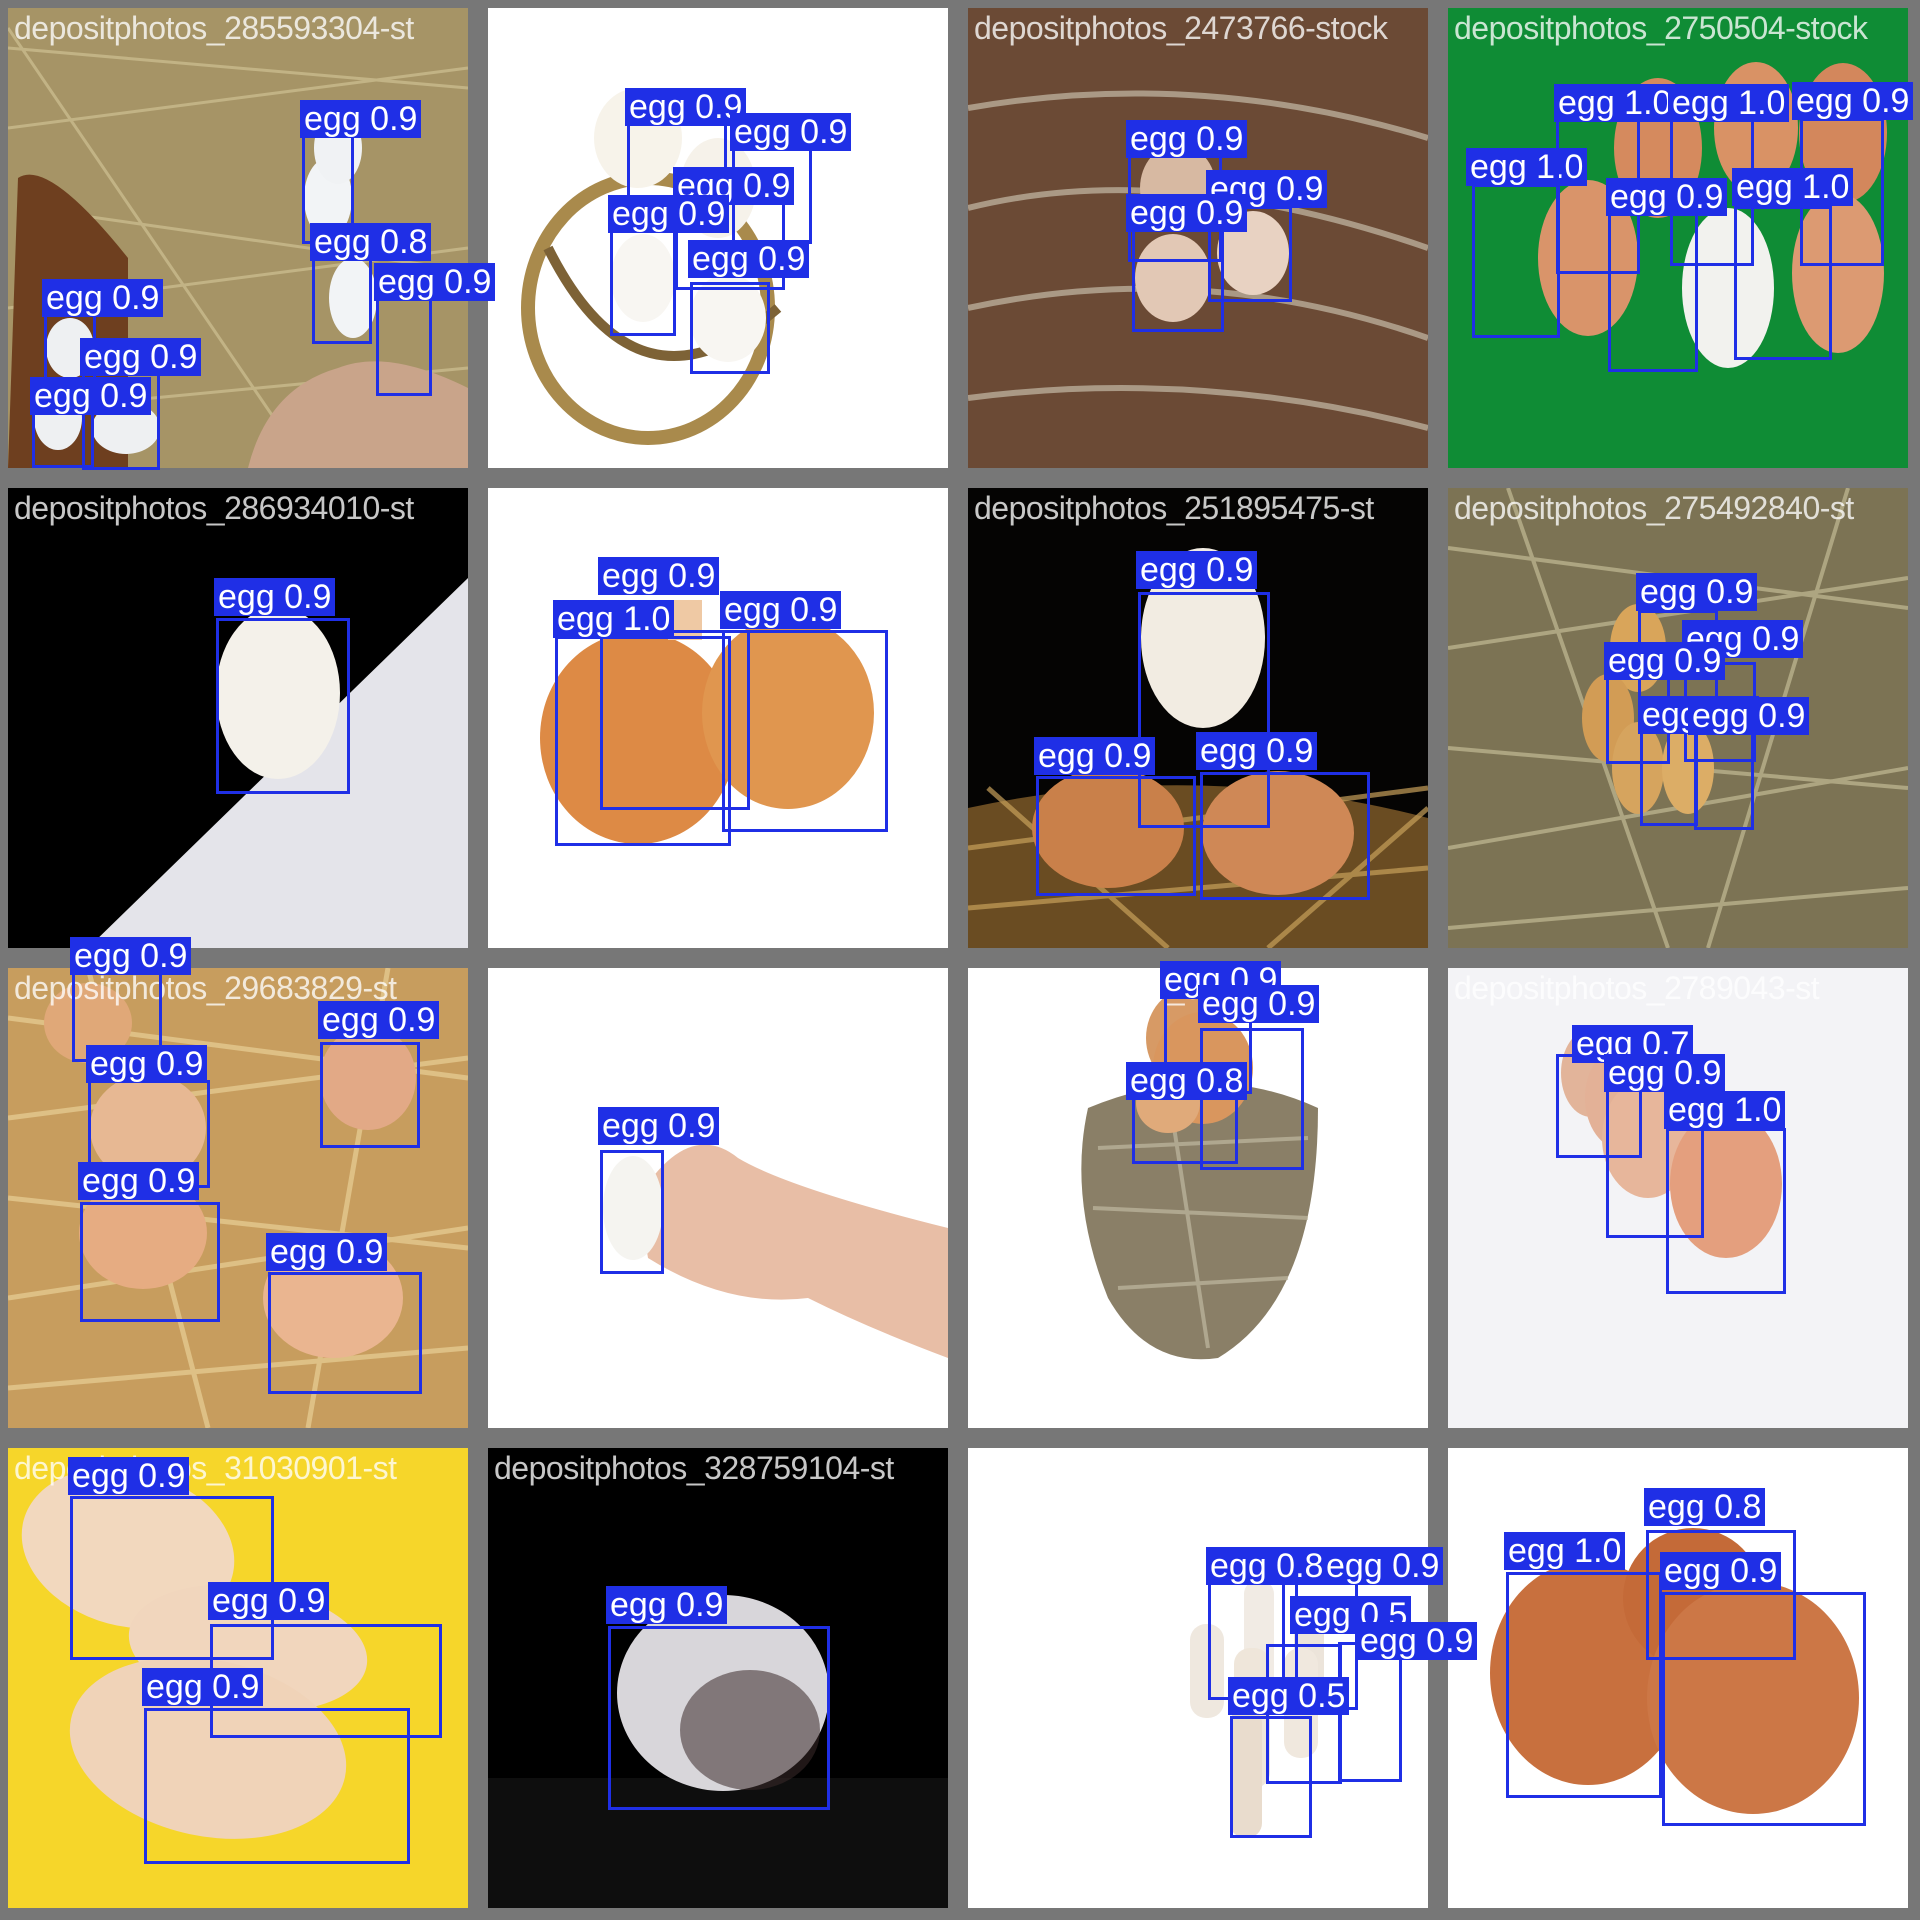 The image size is (1920, 1920). I want to click on tile-15-image, so click(1198, 1678).